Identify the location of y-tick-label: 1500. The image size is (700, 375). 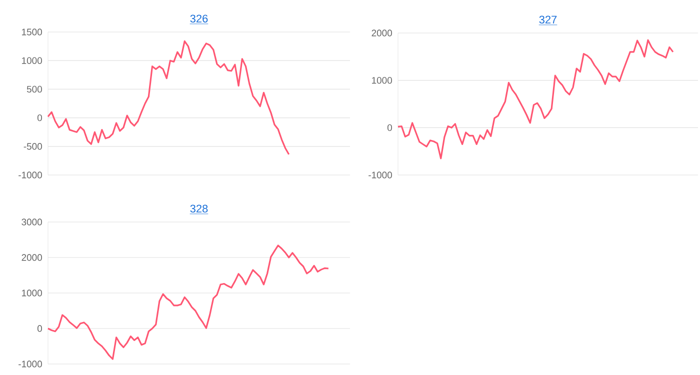
(32, 32).